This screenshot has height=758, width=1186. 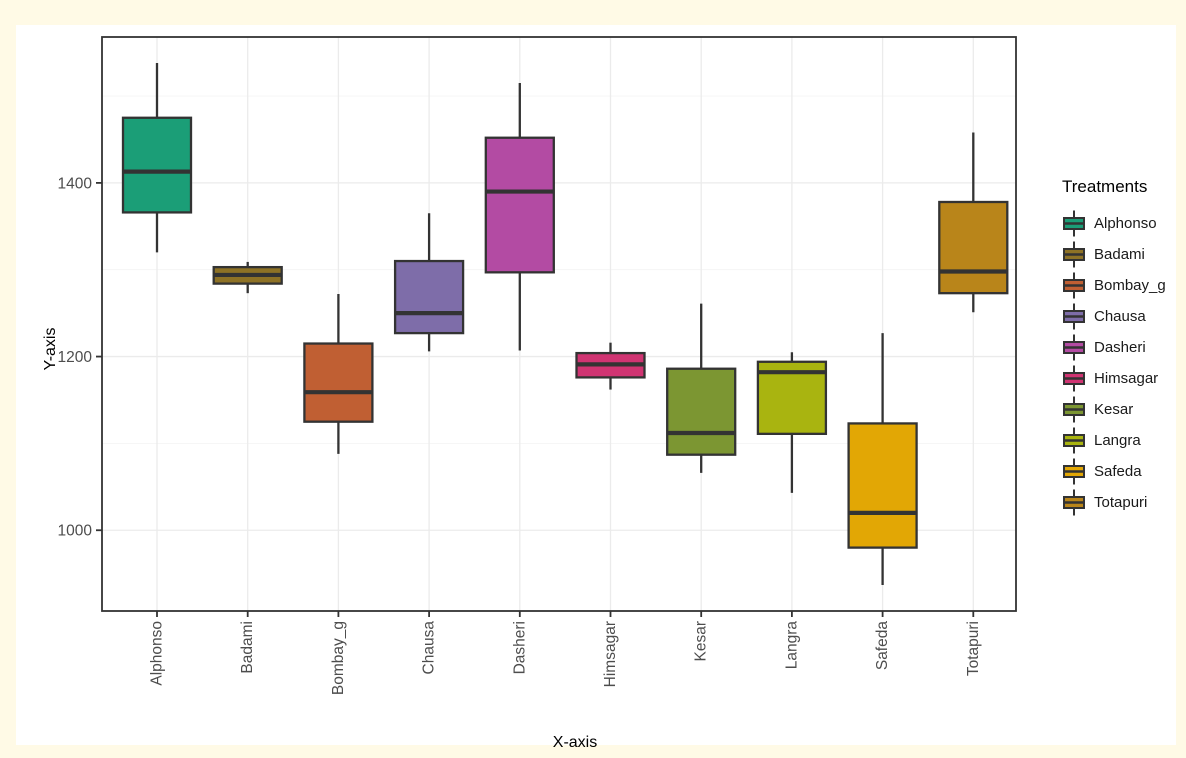 I want to click on x-tick-label: Alphonso, so click(x=157, y=653).